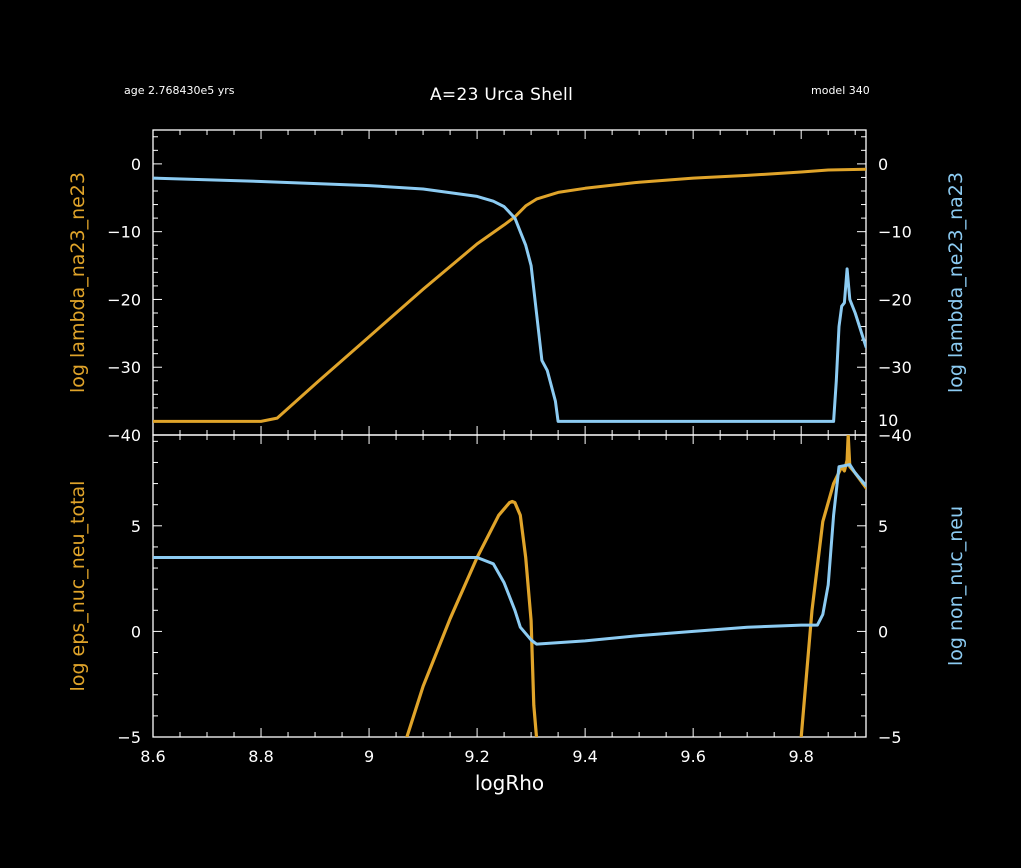  What do you see at coordinates (136, 164) in the screenshot?
I see `top-y-left-tick-label: 0` at bounding box center [136, 164].